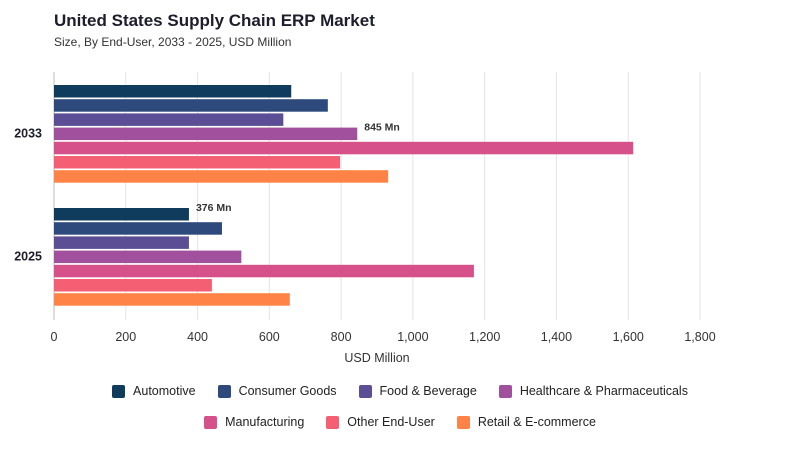 This screenshot has height=450, width=800. What do you see at coordinates (197, 337) in the screenshot?
I see `x-tick-label: 400` at bounding box center [197, 337].